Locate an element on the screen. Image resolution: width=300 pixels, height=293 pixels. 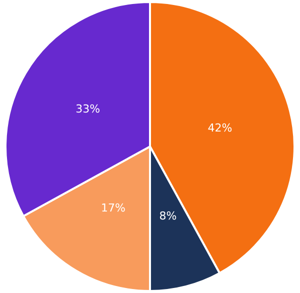
data-label: 17% is located at coordinates (113, 208).